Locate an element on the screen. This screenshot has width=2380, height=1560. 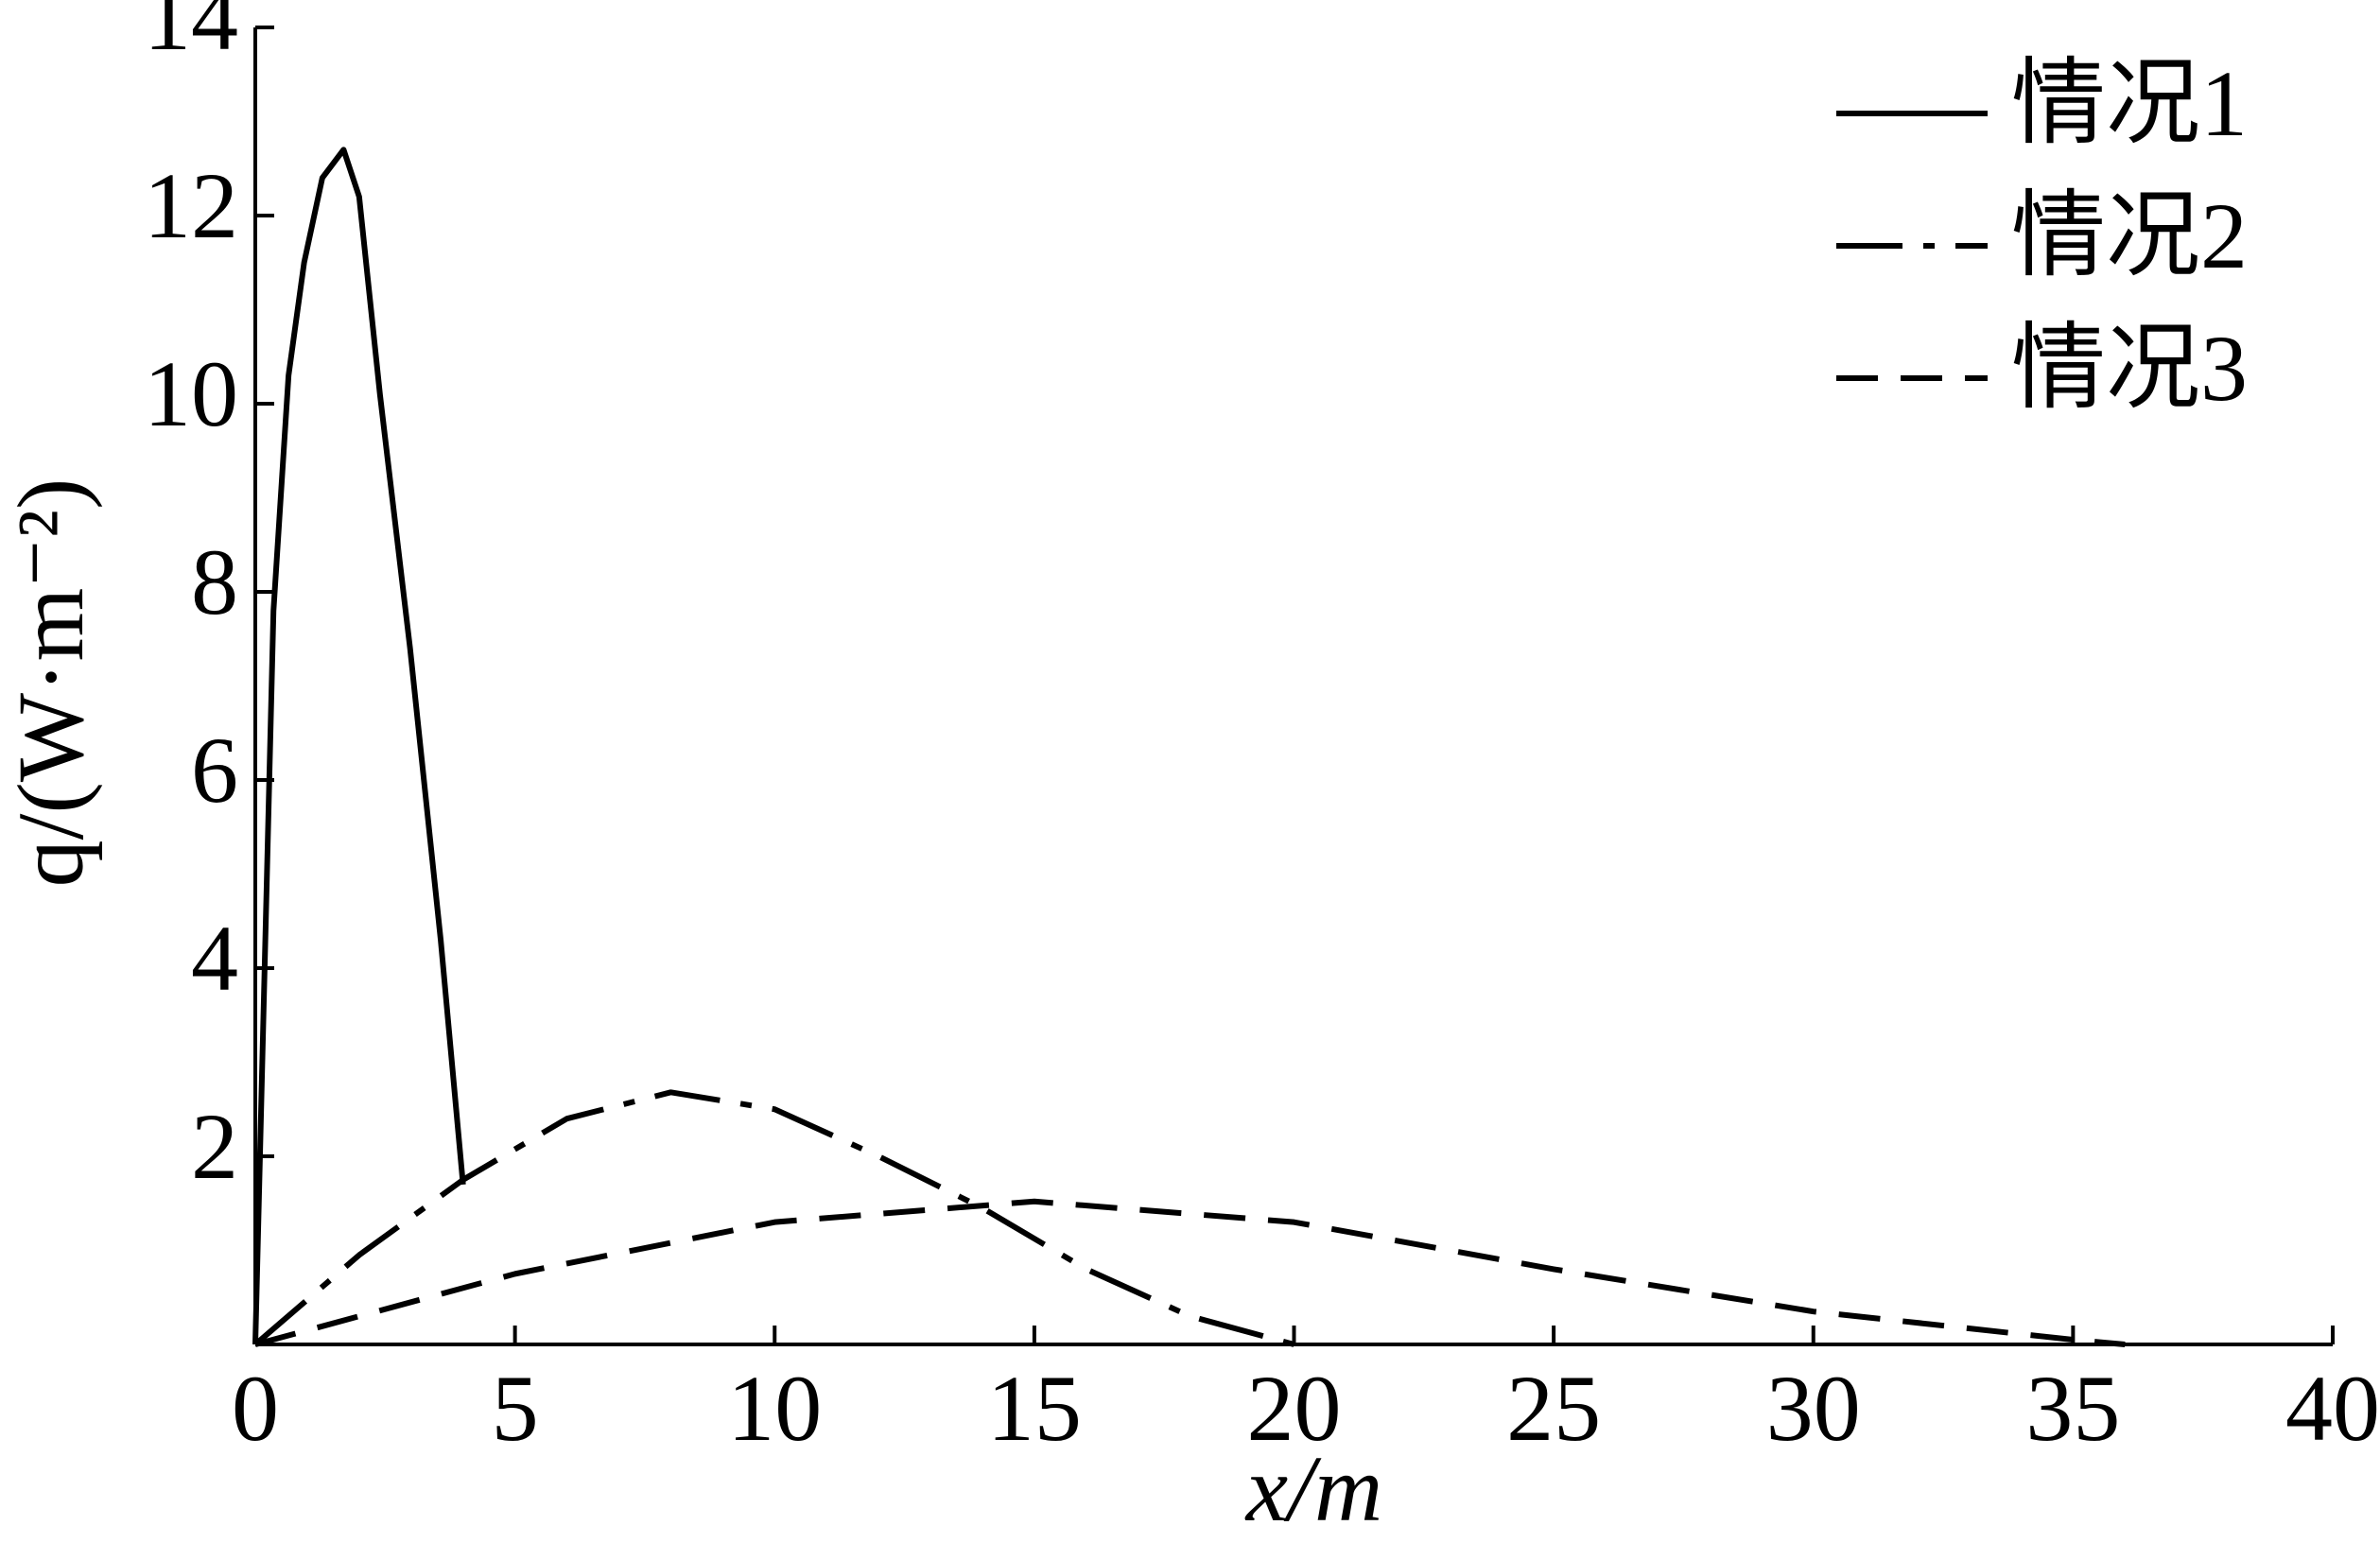
x-tick-label: 25 is located at coordinates (1553, 1408).